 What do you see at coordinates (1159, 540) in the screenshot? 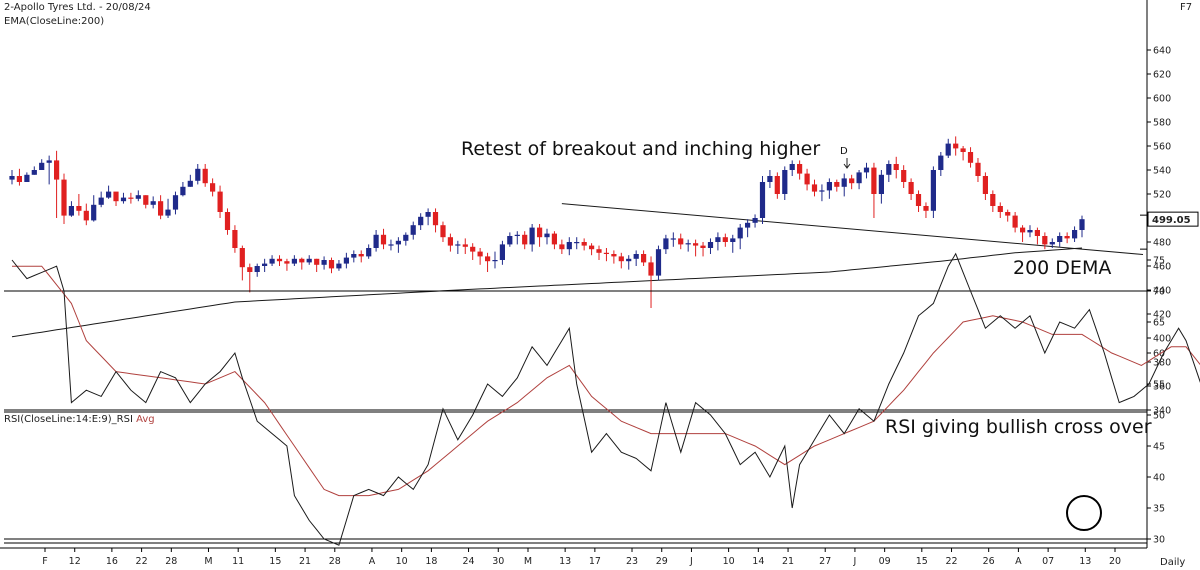
I see `rsi-tick-label: 30` at bounding box center [1159, 540].